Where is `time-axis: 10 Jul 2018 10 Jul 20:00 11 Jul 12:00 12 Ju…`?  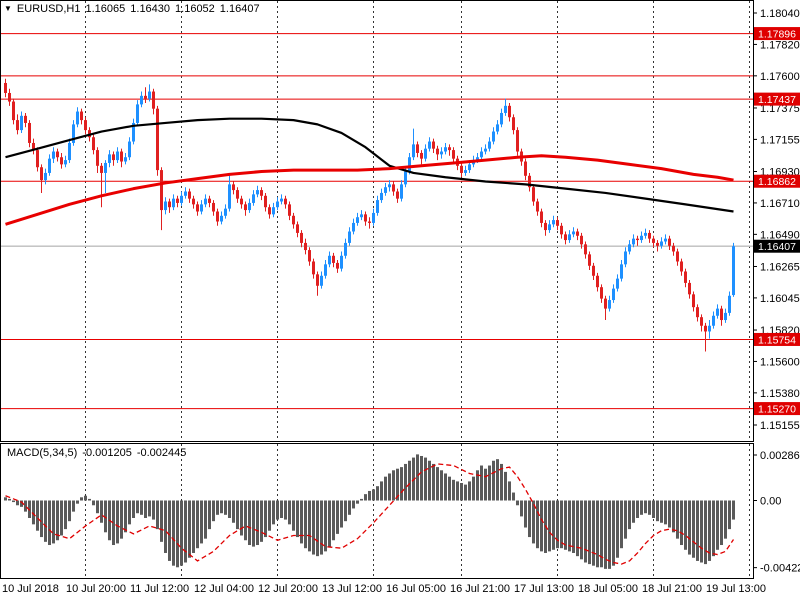
time-axis: 10 Jul 2018 10 Jul 20:00 11 Jul 12:00 12 Ju… is located at coordinates (384, 589).